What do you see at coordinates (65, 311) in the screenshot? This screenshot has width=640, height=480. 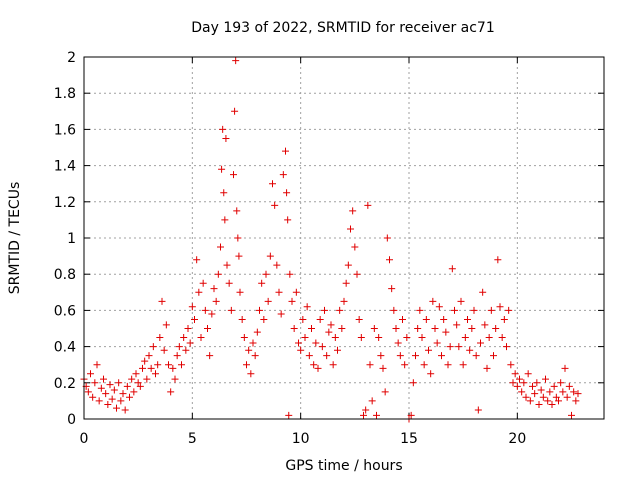 I see `y-tick-label: 0.6` at bounding box center [65, 311].